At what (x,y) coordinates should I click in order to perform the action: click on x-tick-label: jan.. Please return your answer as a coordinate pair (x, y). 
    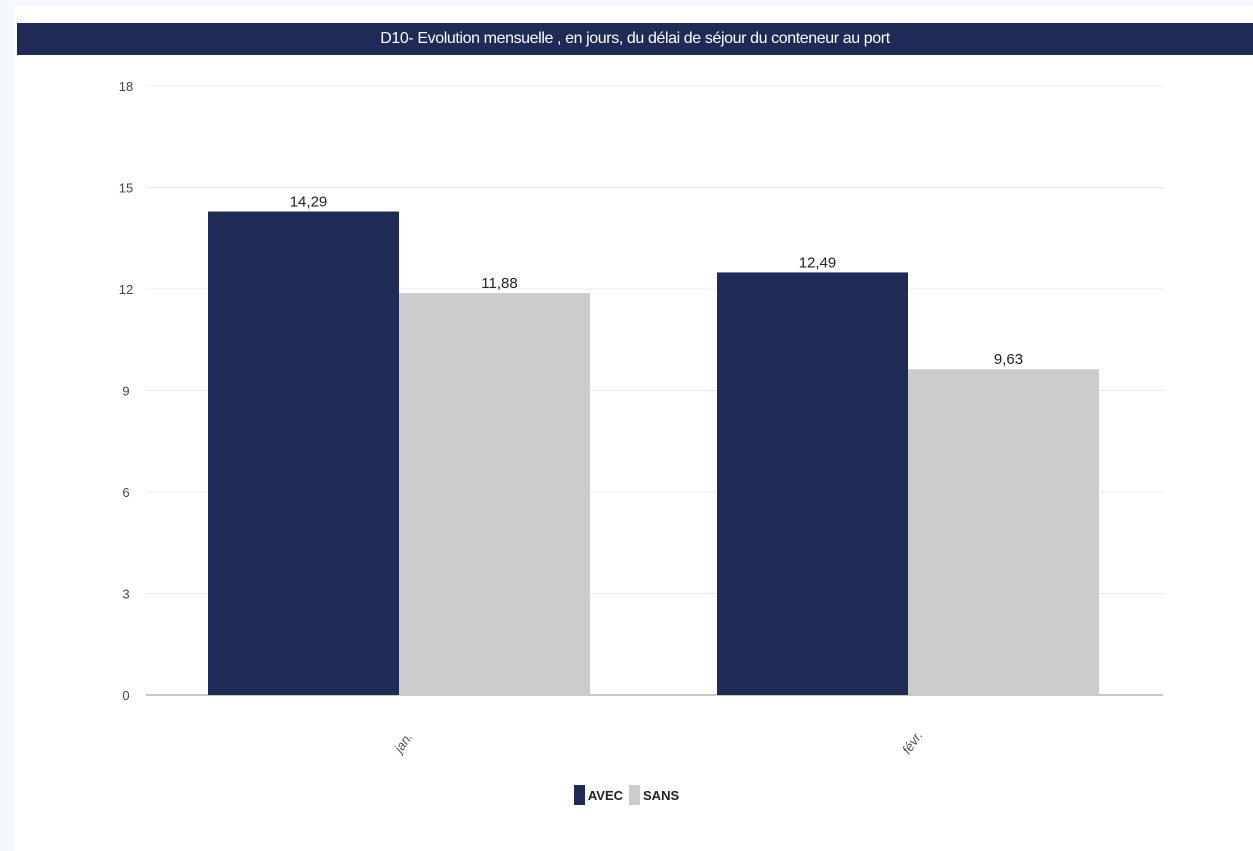
    Looking at the image, I should click on (402, 743).